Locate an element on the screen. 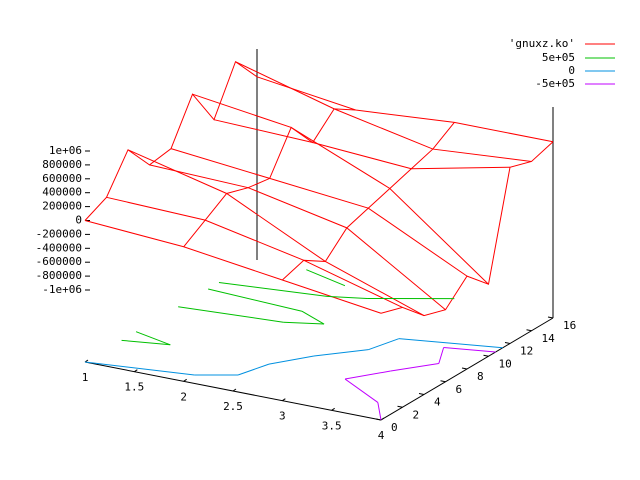 The width and height of the screenshot is (640, 480). legend-label: 0 is located at coordinates (571, 70).